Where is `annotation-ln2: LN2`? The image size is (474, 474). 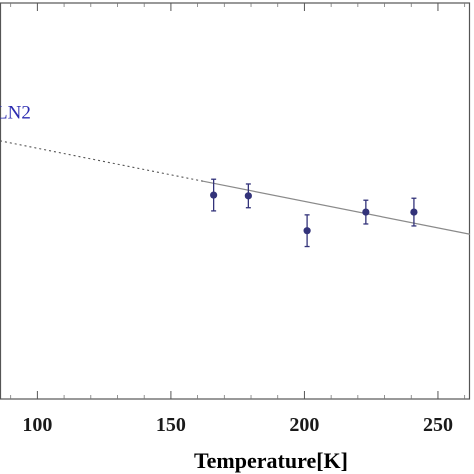 annotation-ln2: LN2 is located at coordinates (15, 113).